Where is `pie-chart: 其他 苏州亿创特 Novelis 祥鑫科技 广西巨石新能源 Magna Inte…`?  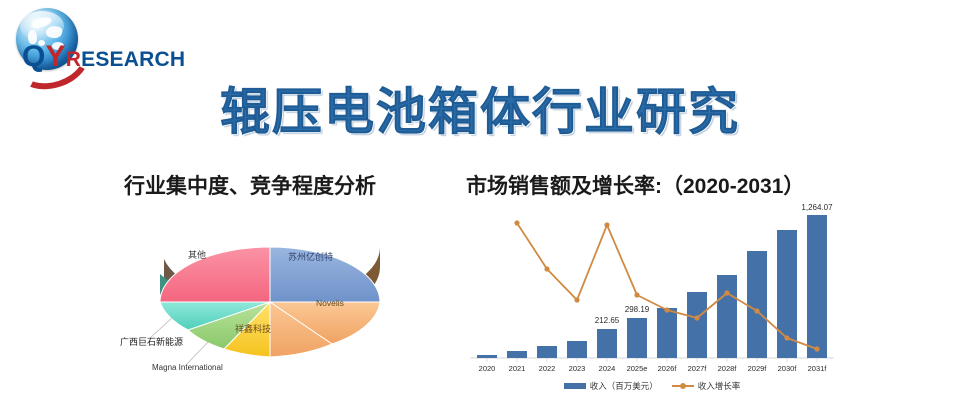 pie-chart: 其他 苏州亿创特 Novelis 祥鑫科技 广西巨石新能源 Magna Inte… is located at coordinates (270, 305).